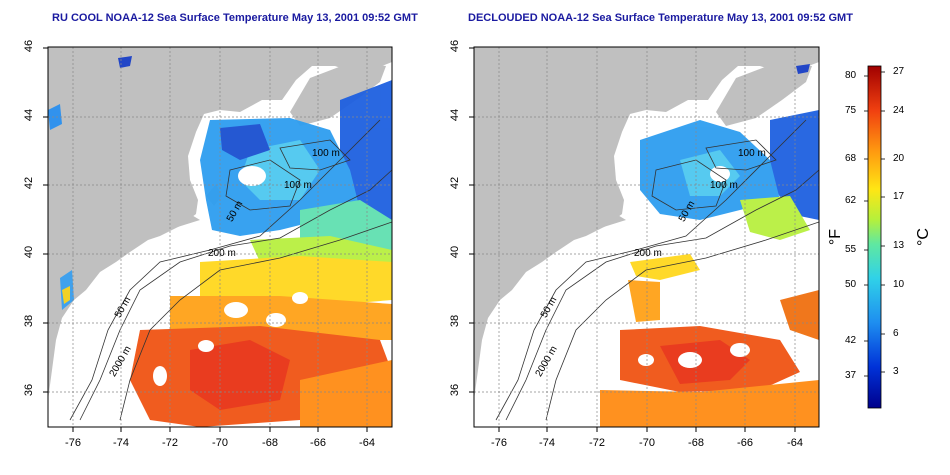  Describe the element at coordinates (175, 223) in the screenshot. I see `long-island-left` at that location.